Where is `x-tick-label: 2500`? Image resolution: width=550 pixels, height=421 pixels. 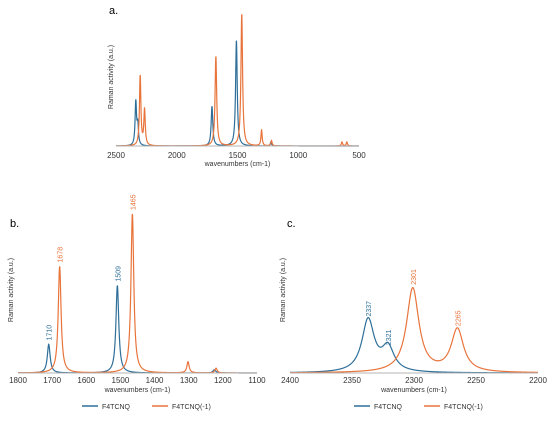 x-tick-label: 2500 is located at coordinates (116, 155).